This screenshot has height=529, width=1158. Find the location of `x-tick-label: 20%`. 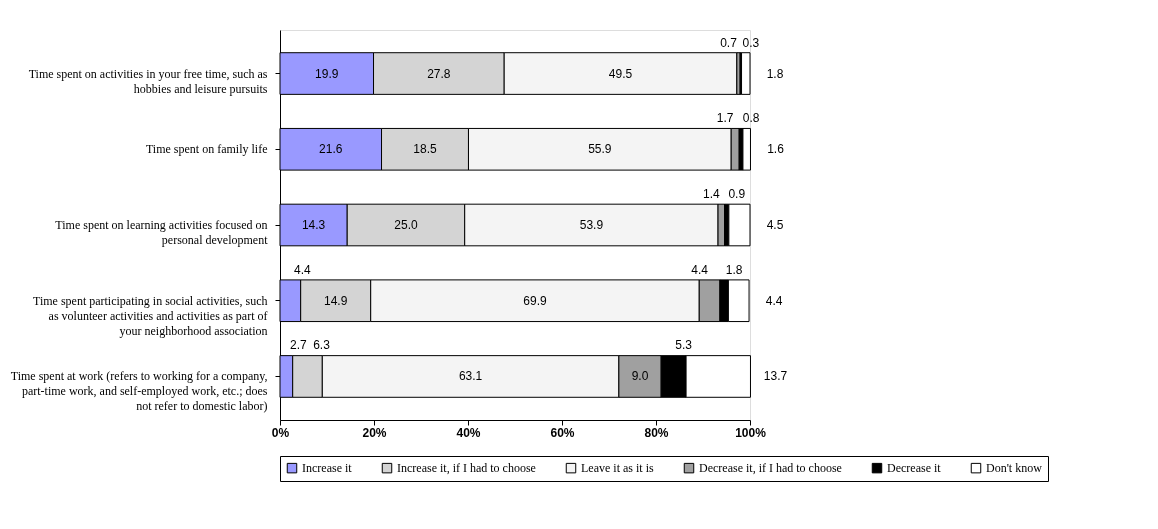

x-tick-label: 20% is located at coordinates (374, 432).